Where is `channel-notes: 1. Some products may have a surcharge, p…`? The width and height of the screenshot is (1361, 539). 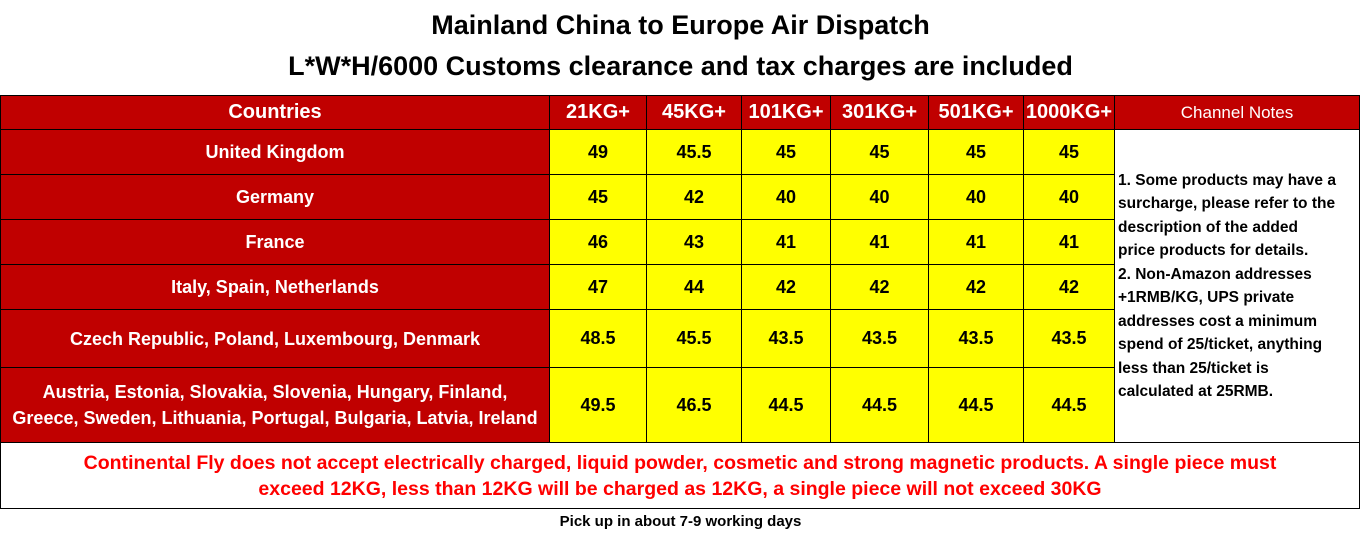
channel-notes: 1. Some products may have a surcharge, p… is located at coordinates (1237, 286).